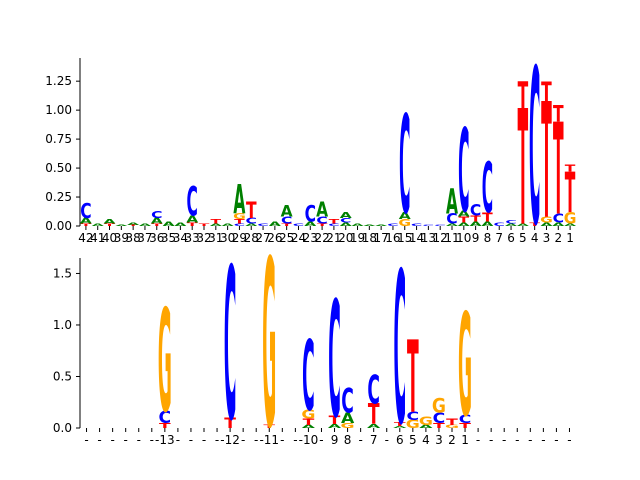  I want to click on x-tick-label: 16, so click(392, 238).